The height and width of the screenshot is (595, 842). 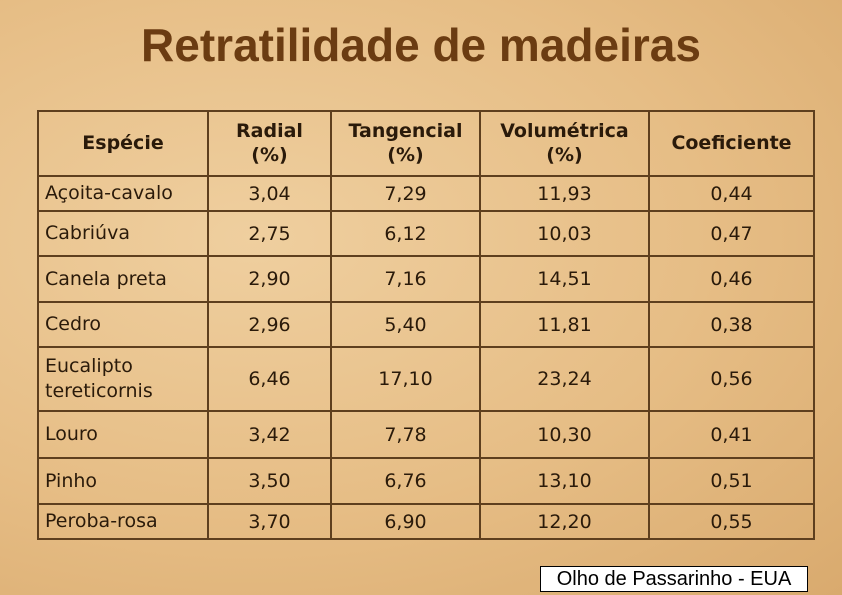 I want to click on table-row: Açoita-cavalo 3,04 7,29 11,93 0,44, so click(x=426, y=193).